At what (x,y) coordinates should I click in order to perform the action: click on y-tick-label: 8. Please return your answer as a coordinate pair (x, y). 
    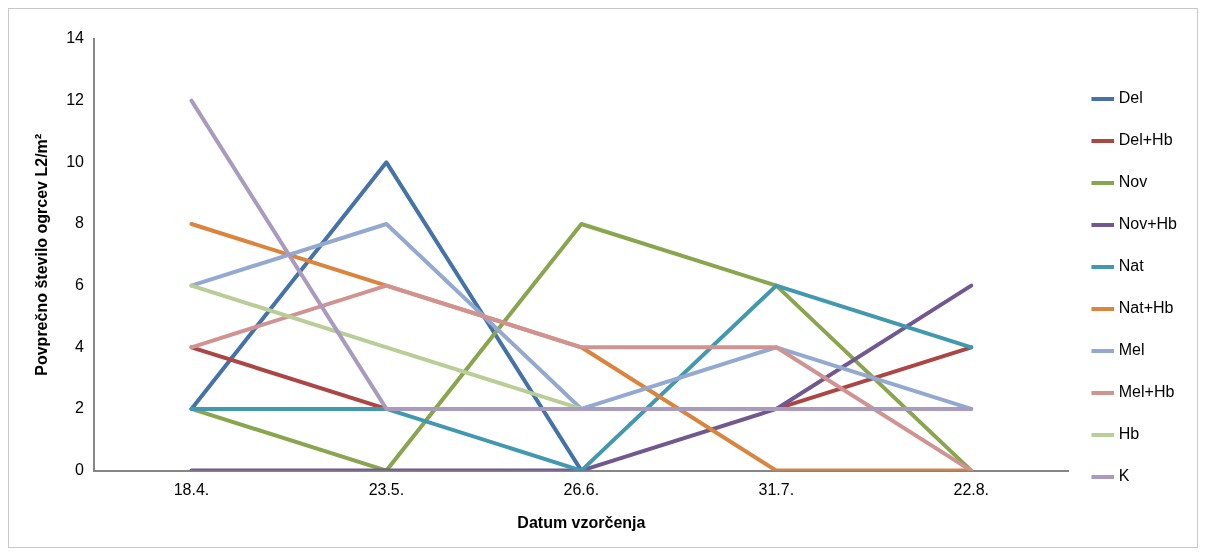
    Looking at the image, I should click on (80, 223).